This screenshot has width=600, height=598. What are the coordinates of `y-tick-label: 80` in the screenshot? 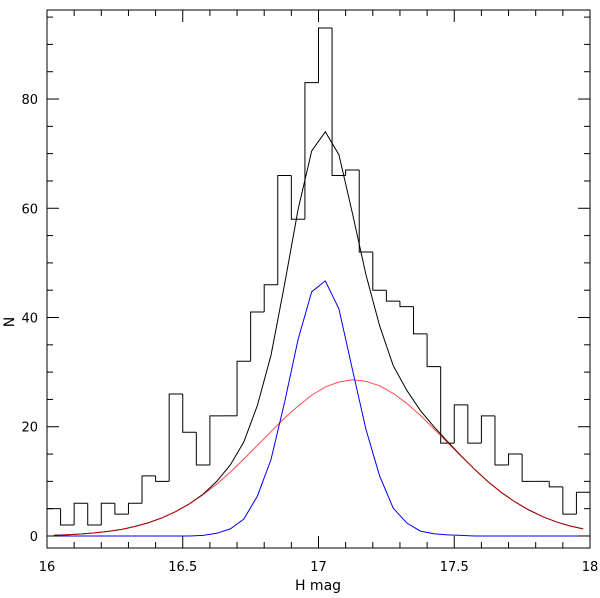 It's located at (29, 100).